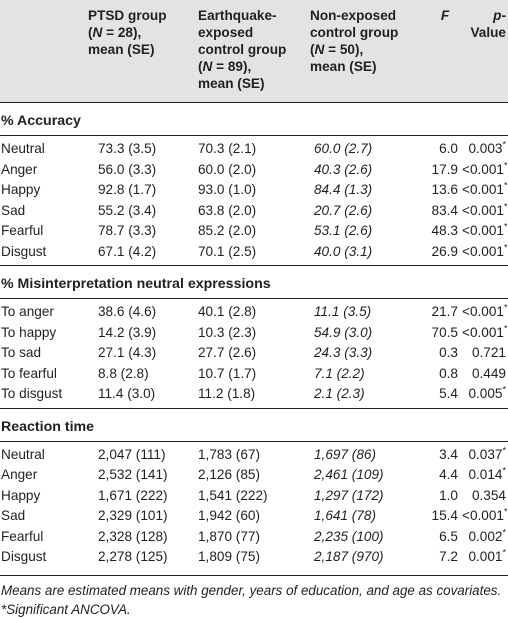 Image resolution: width=508 pixels, height=619 pixels. Describe the element at coordinates (488, 373) in the screenshot. I see `cell-p-value: 0.449` at that location.